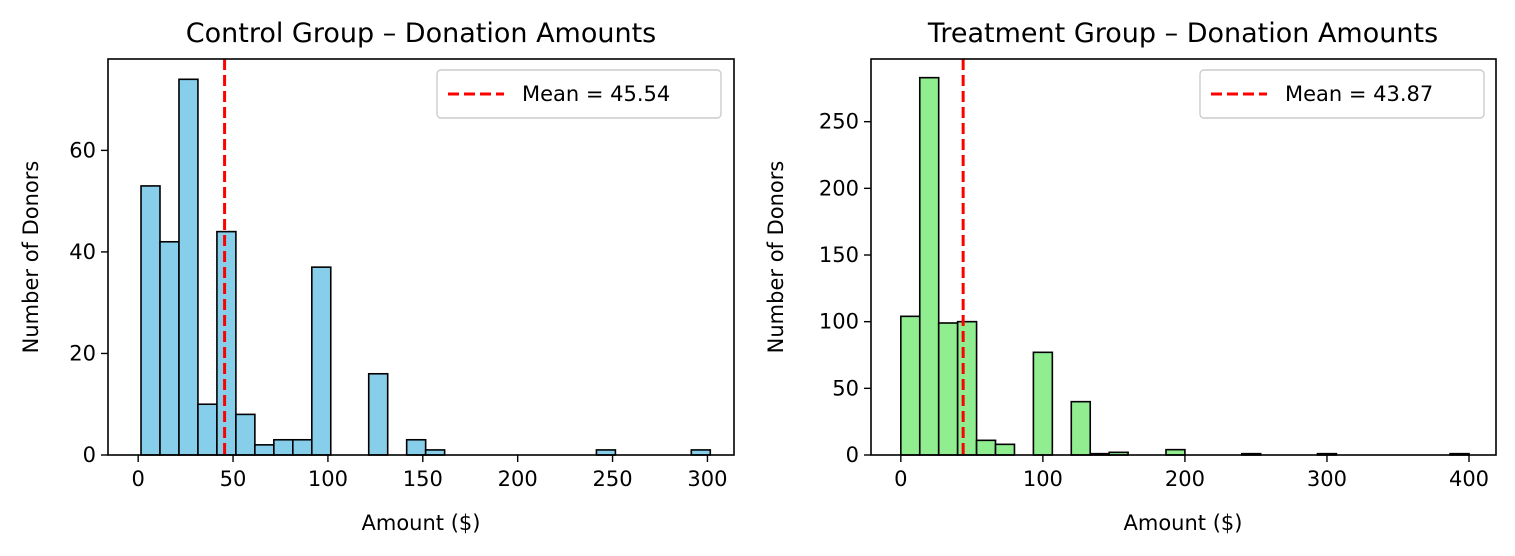  Describe the element at coordinates (839, 188) in the screenshot. I see `y-tick-label: 200` at that location.